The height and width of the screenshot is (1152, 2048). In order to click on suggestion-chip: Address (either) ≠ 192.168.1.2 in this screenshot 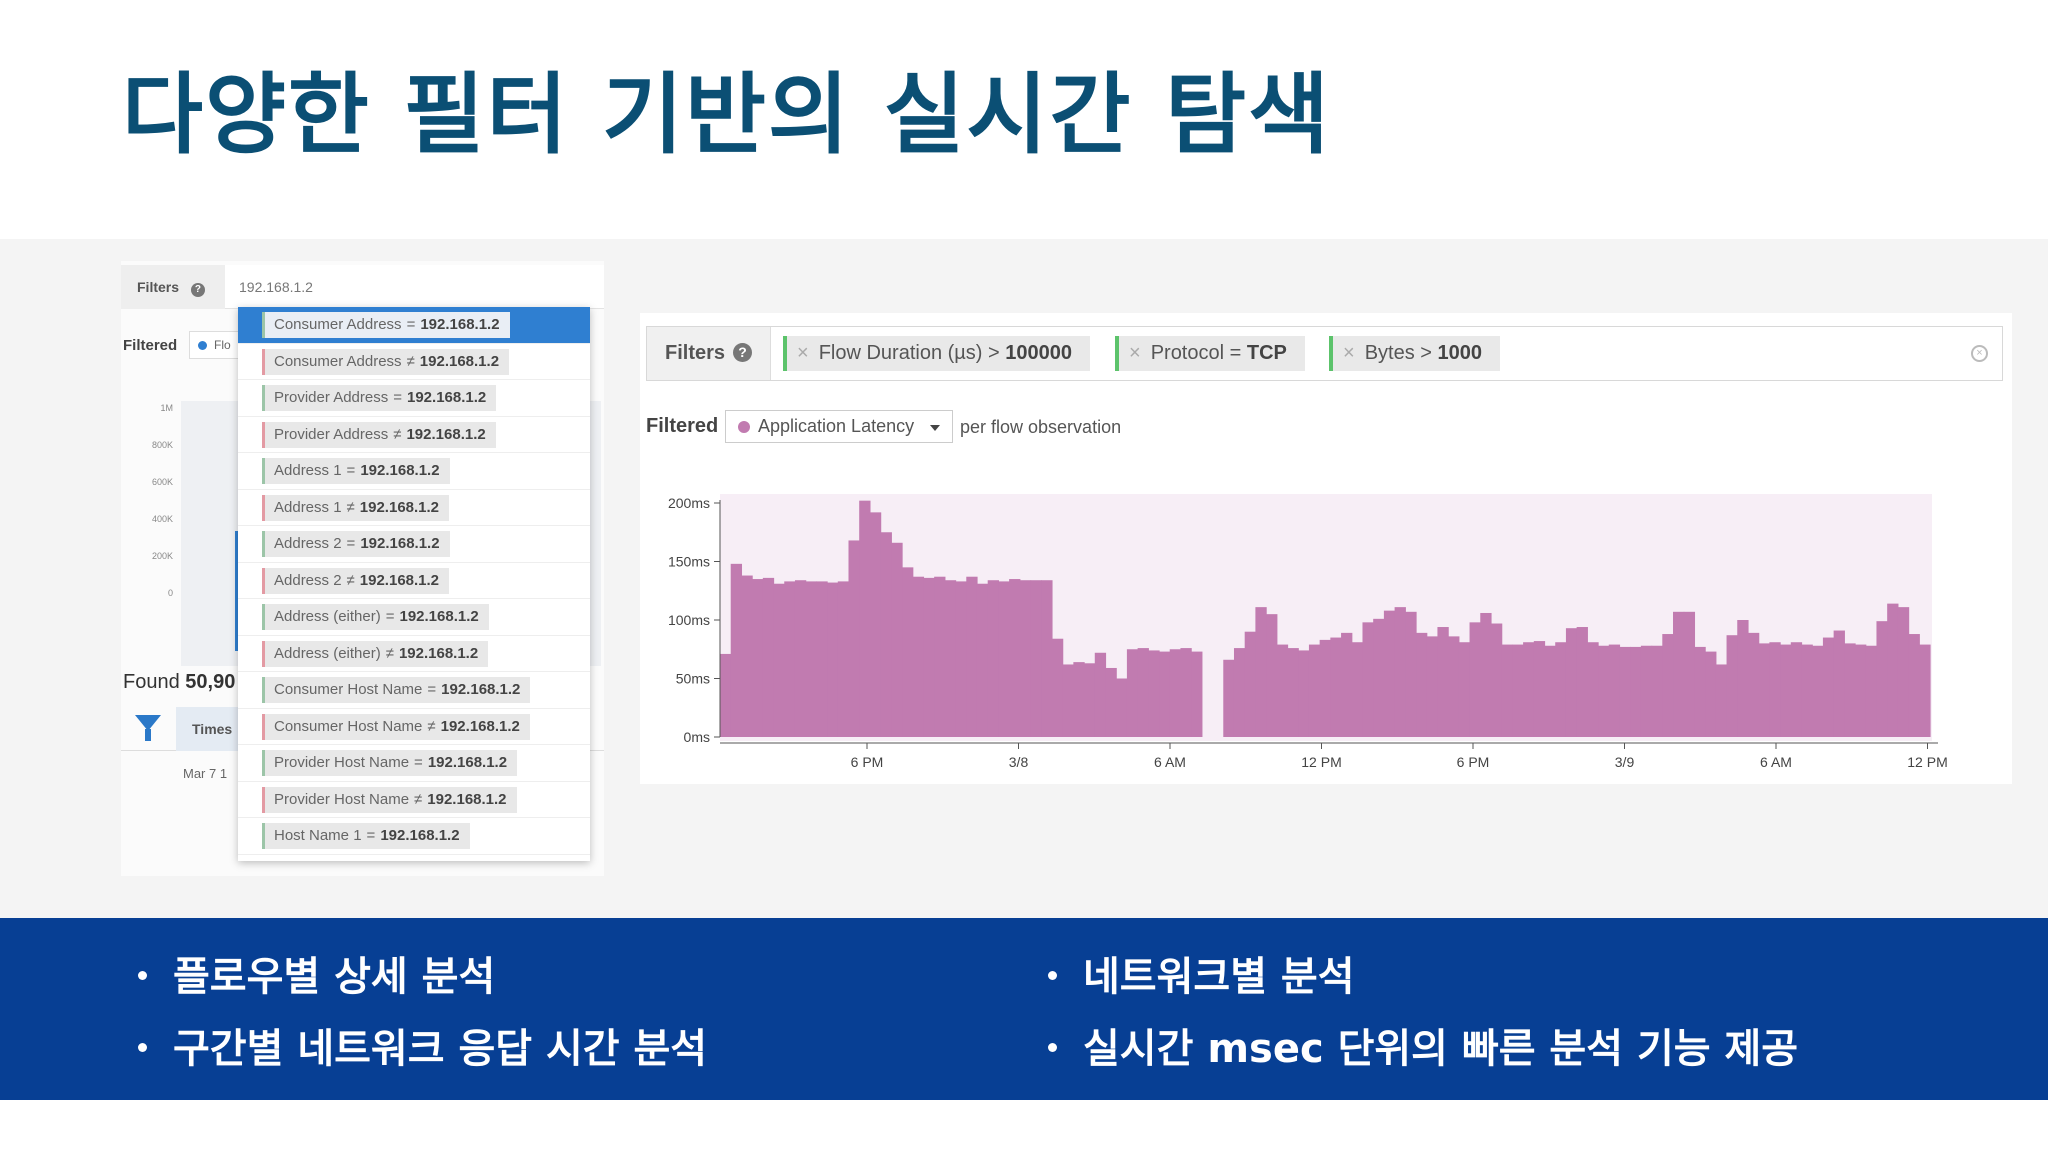, I will do `click(375, 653)`.